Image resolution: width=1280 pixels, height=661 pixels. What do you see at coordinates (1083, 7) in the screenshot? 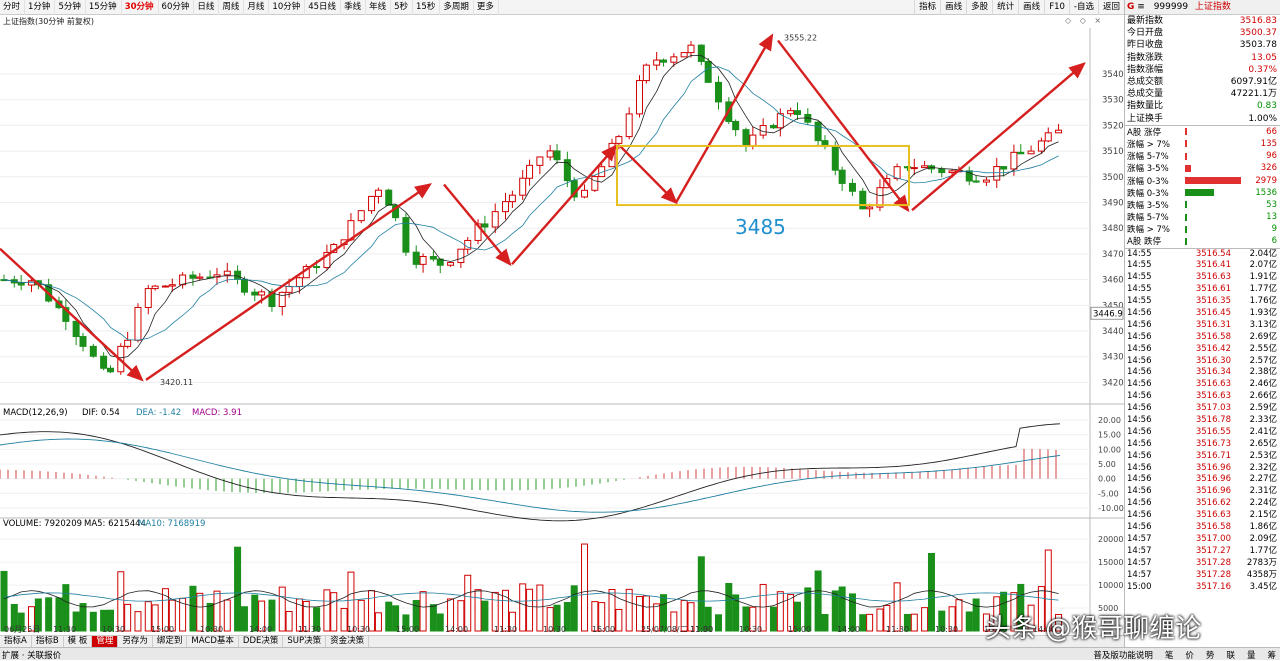
I see `tool-button-6: -自选` at bounding box center [1083, 7].